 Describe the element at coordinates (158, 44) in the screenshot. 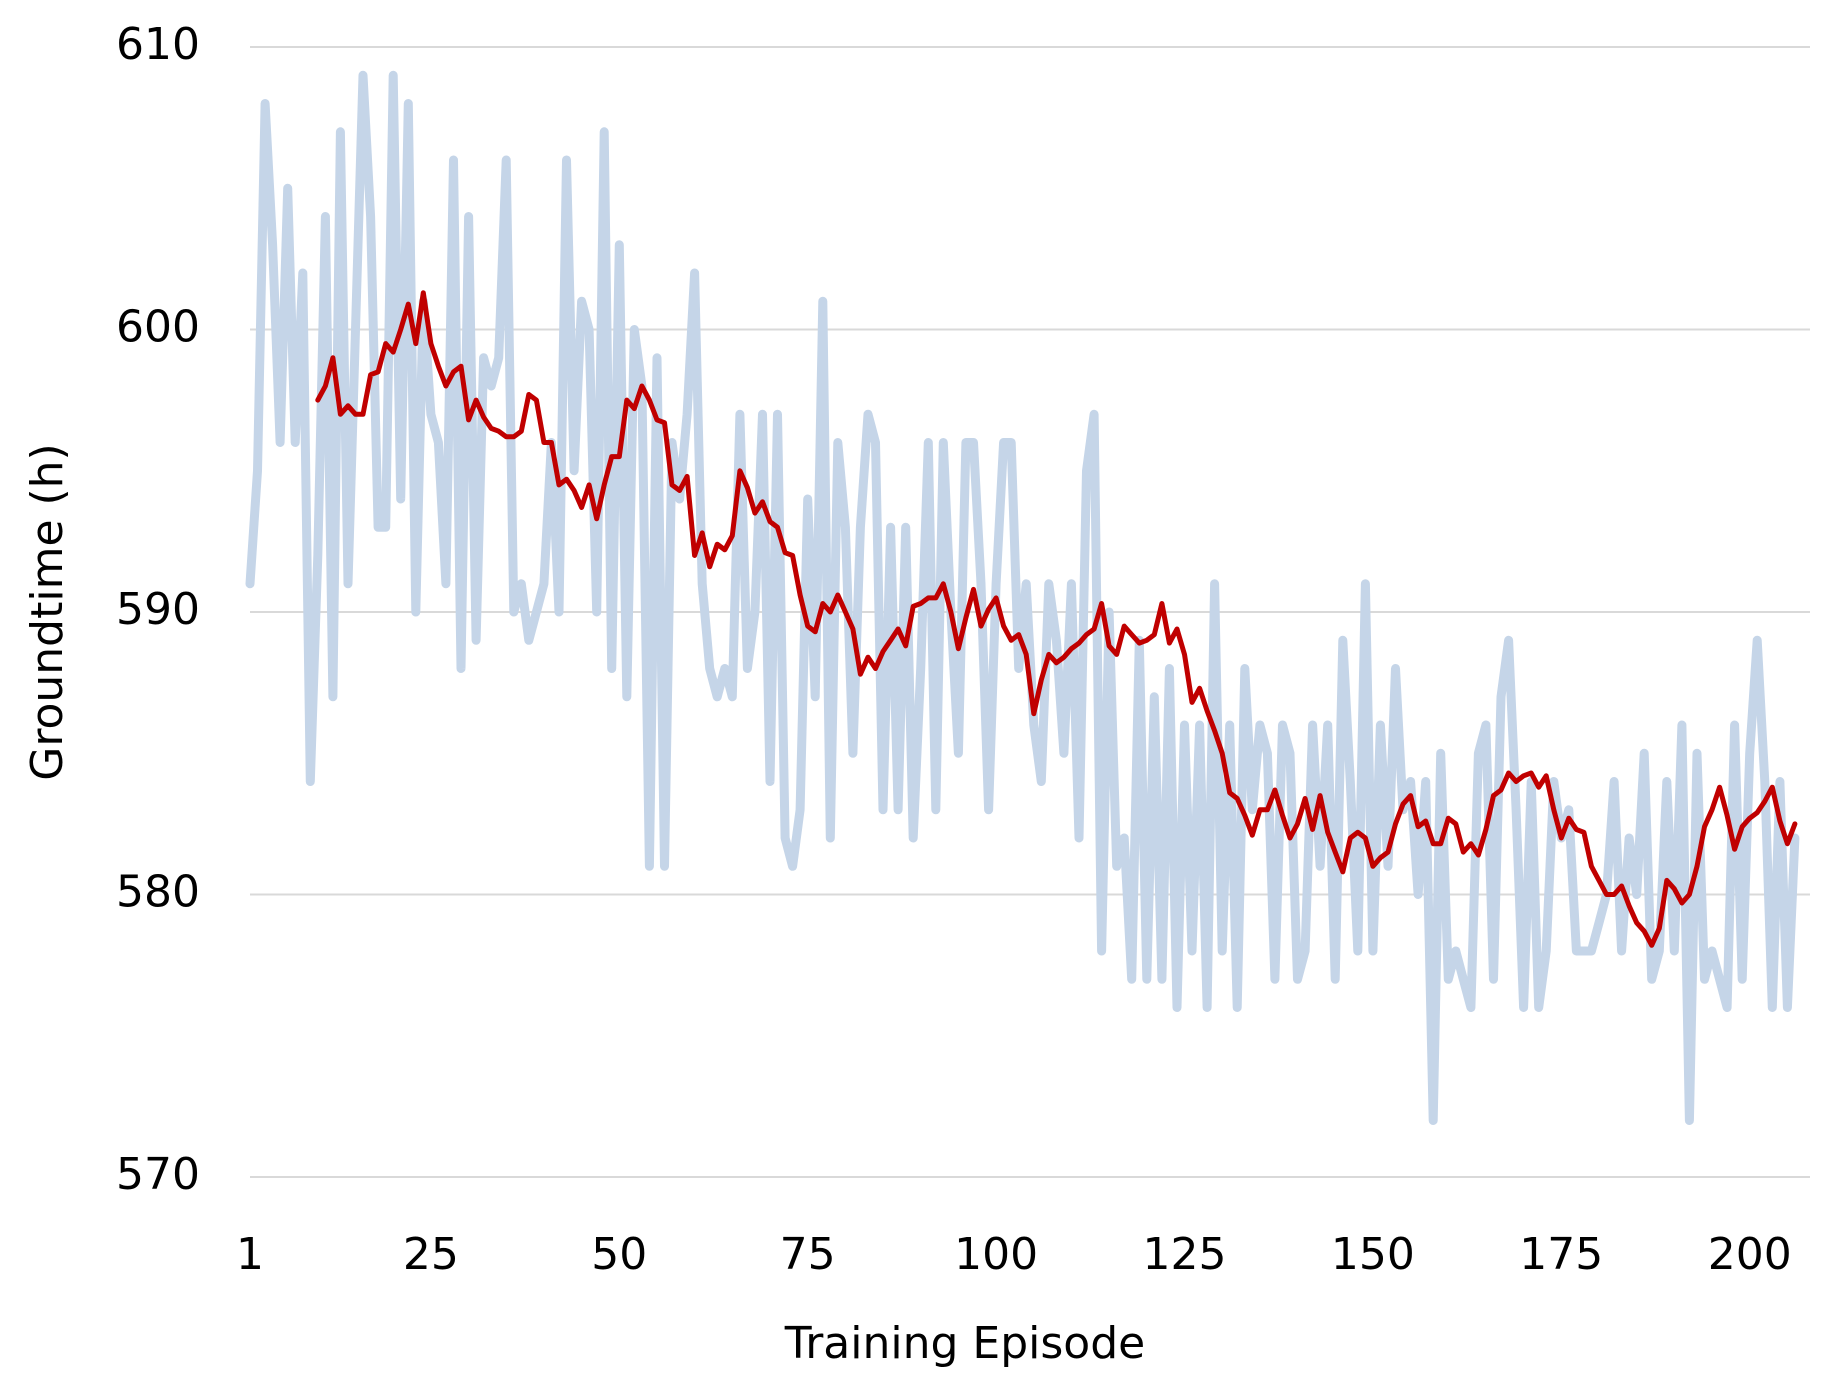

I see `y-tick-label: 610` at that location.